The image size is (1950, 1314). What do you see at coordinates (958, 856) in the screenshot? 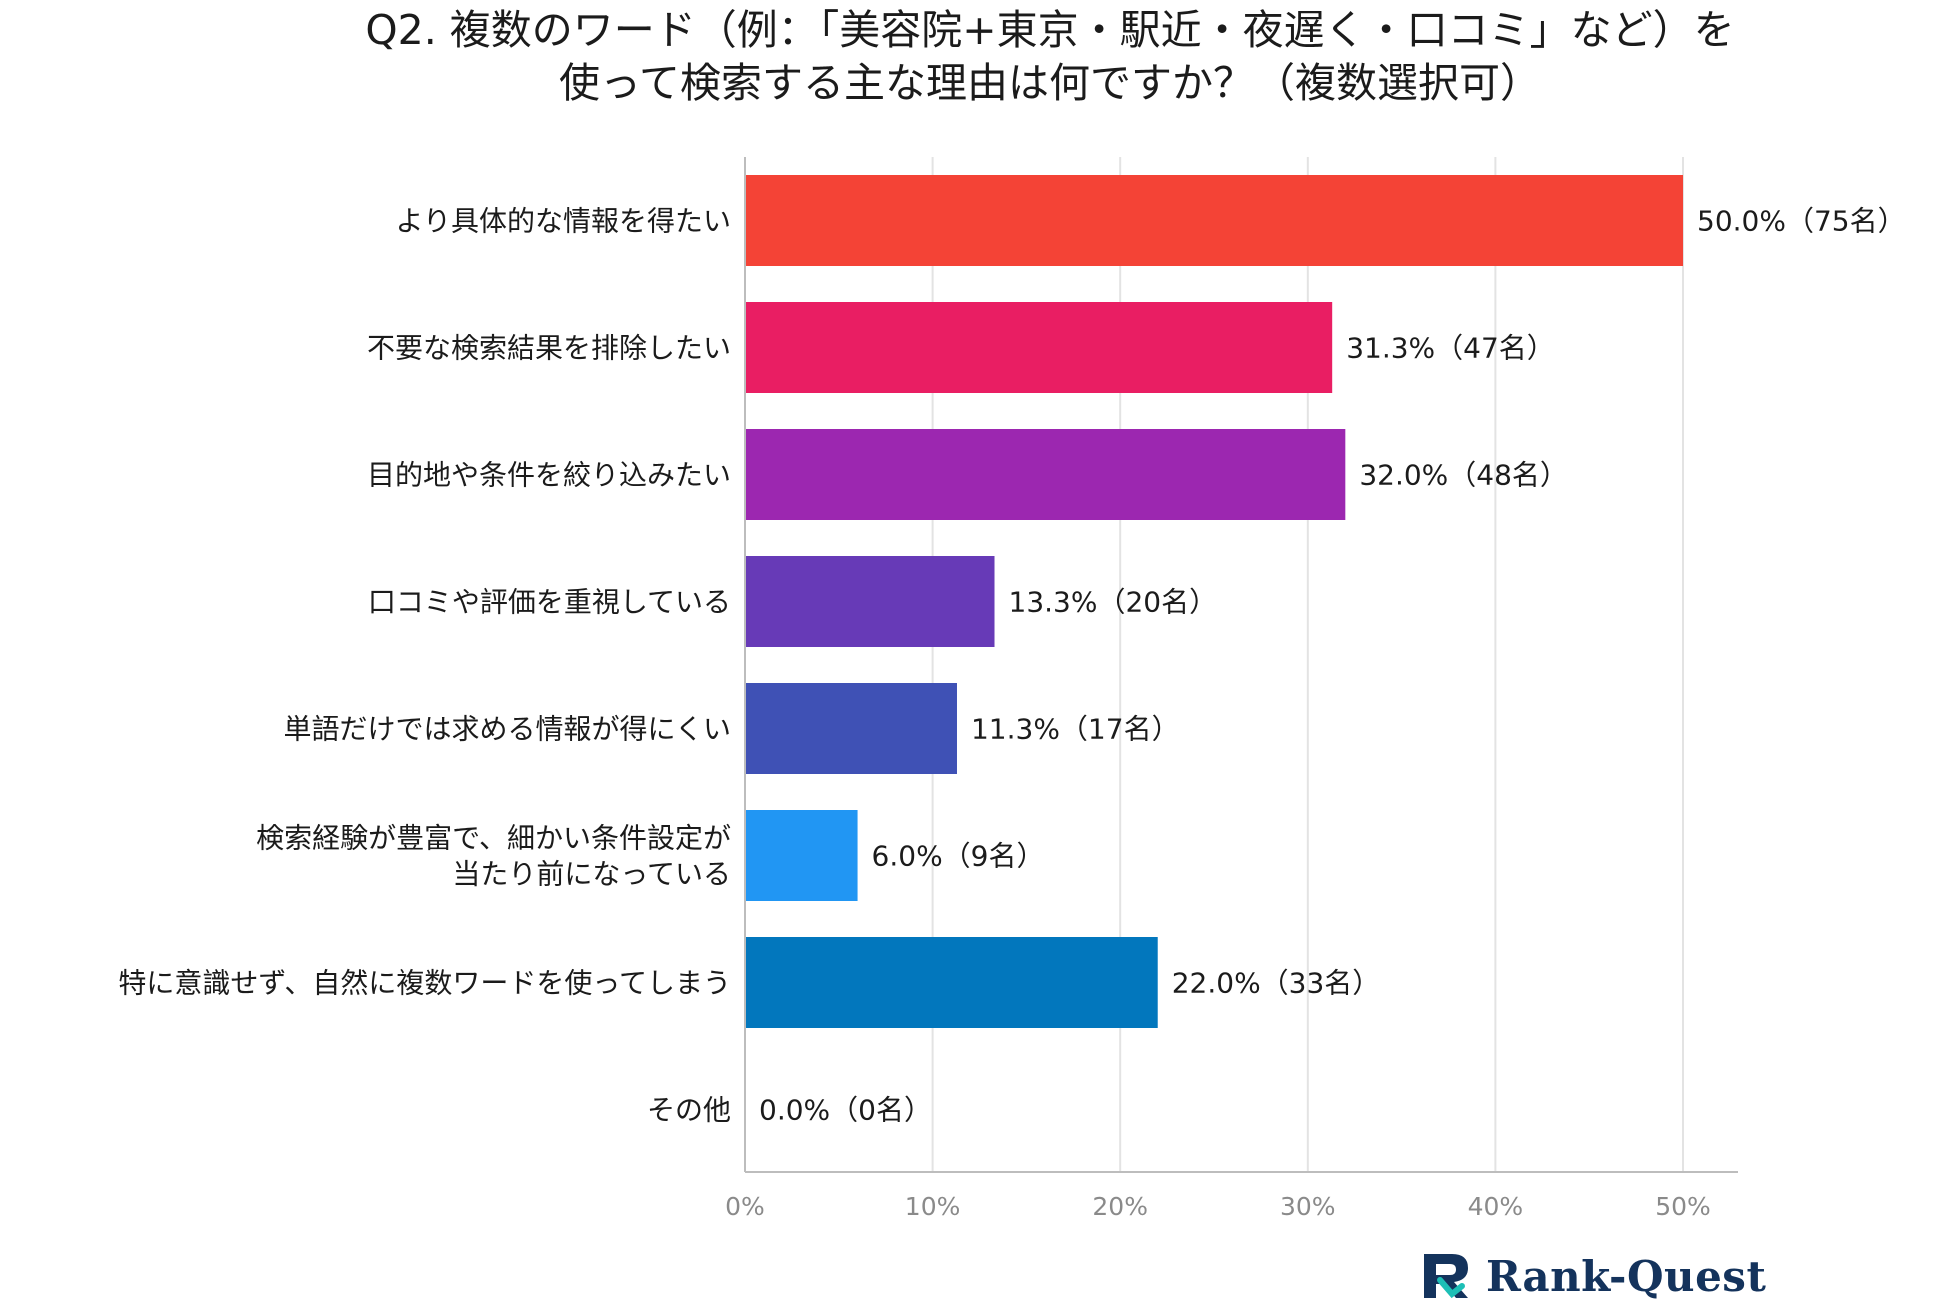
I see `data-label: 6.0%（9名）` at bounding box center [958, 856].